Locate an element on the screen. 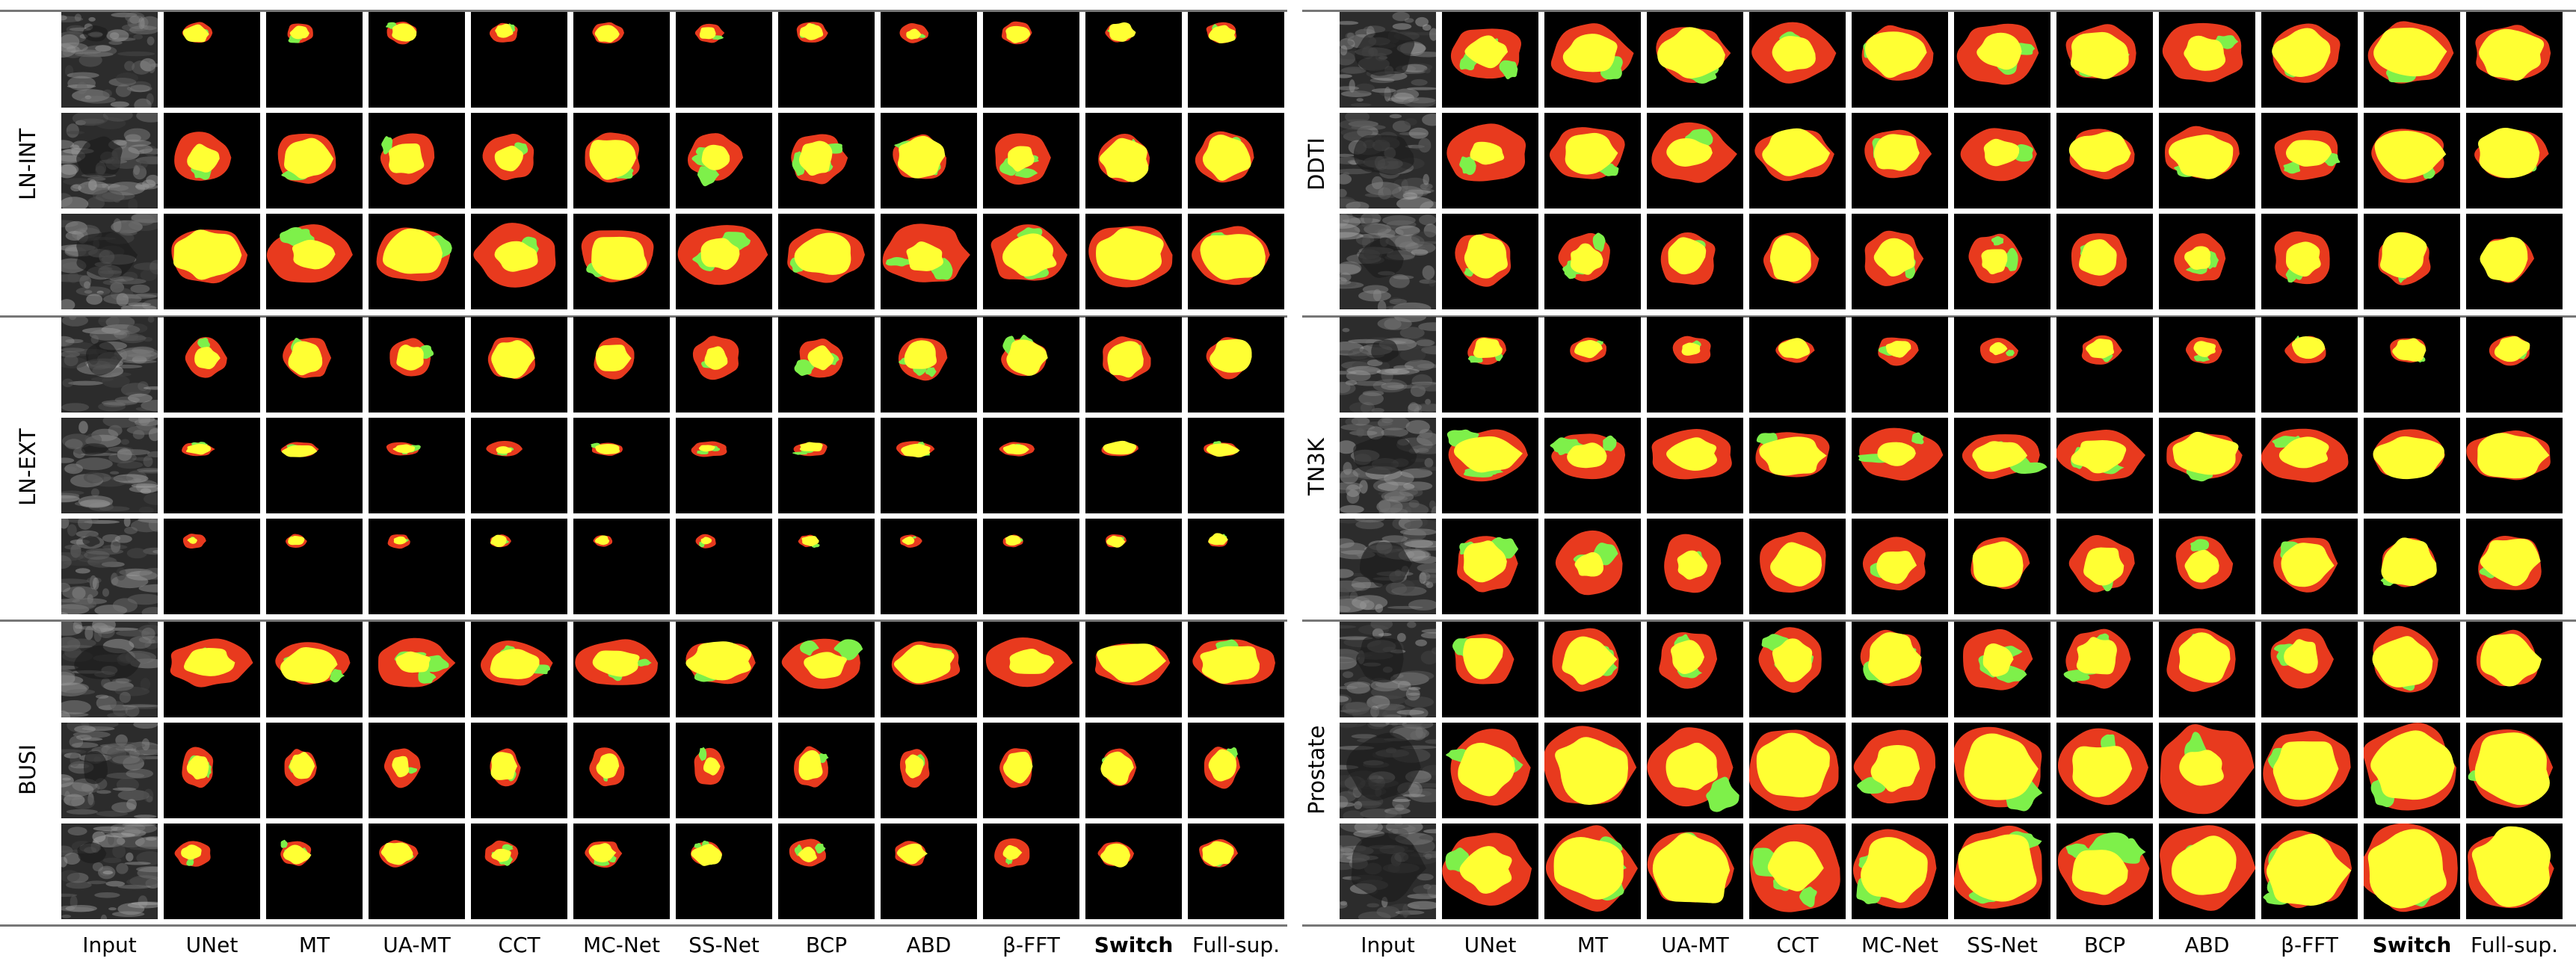 The width and height of the screenshot is (2576, 967). group-label-ln-int: LN-INT is located at coordinates (27, 164).